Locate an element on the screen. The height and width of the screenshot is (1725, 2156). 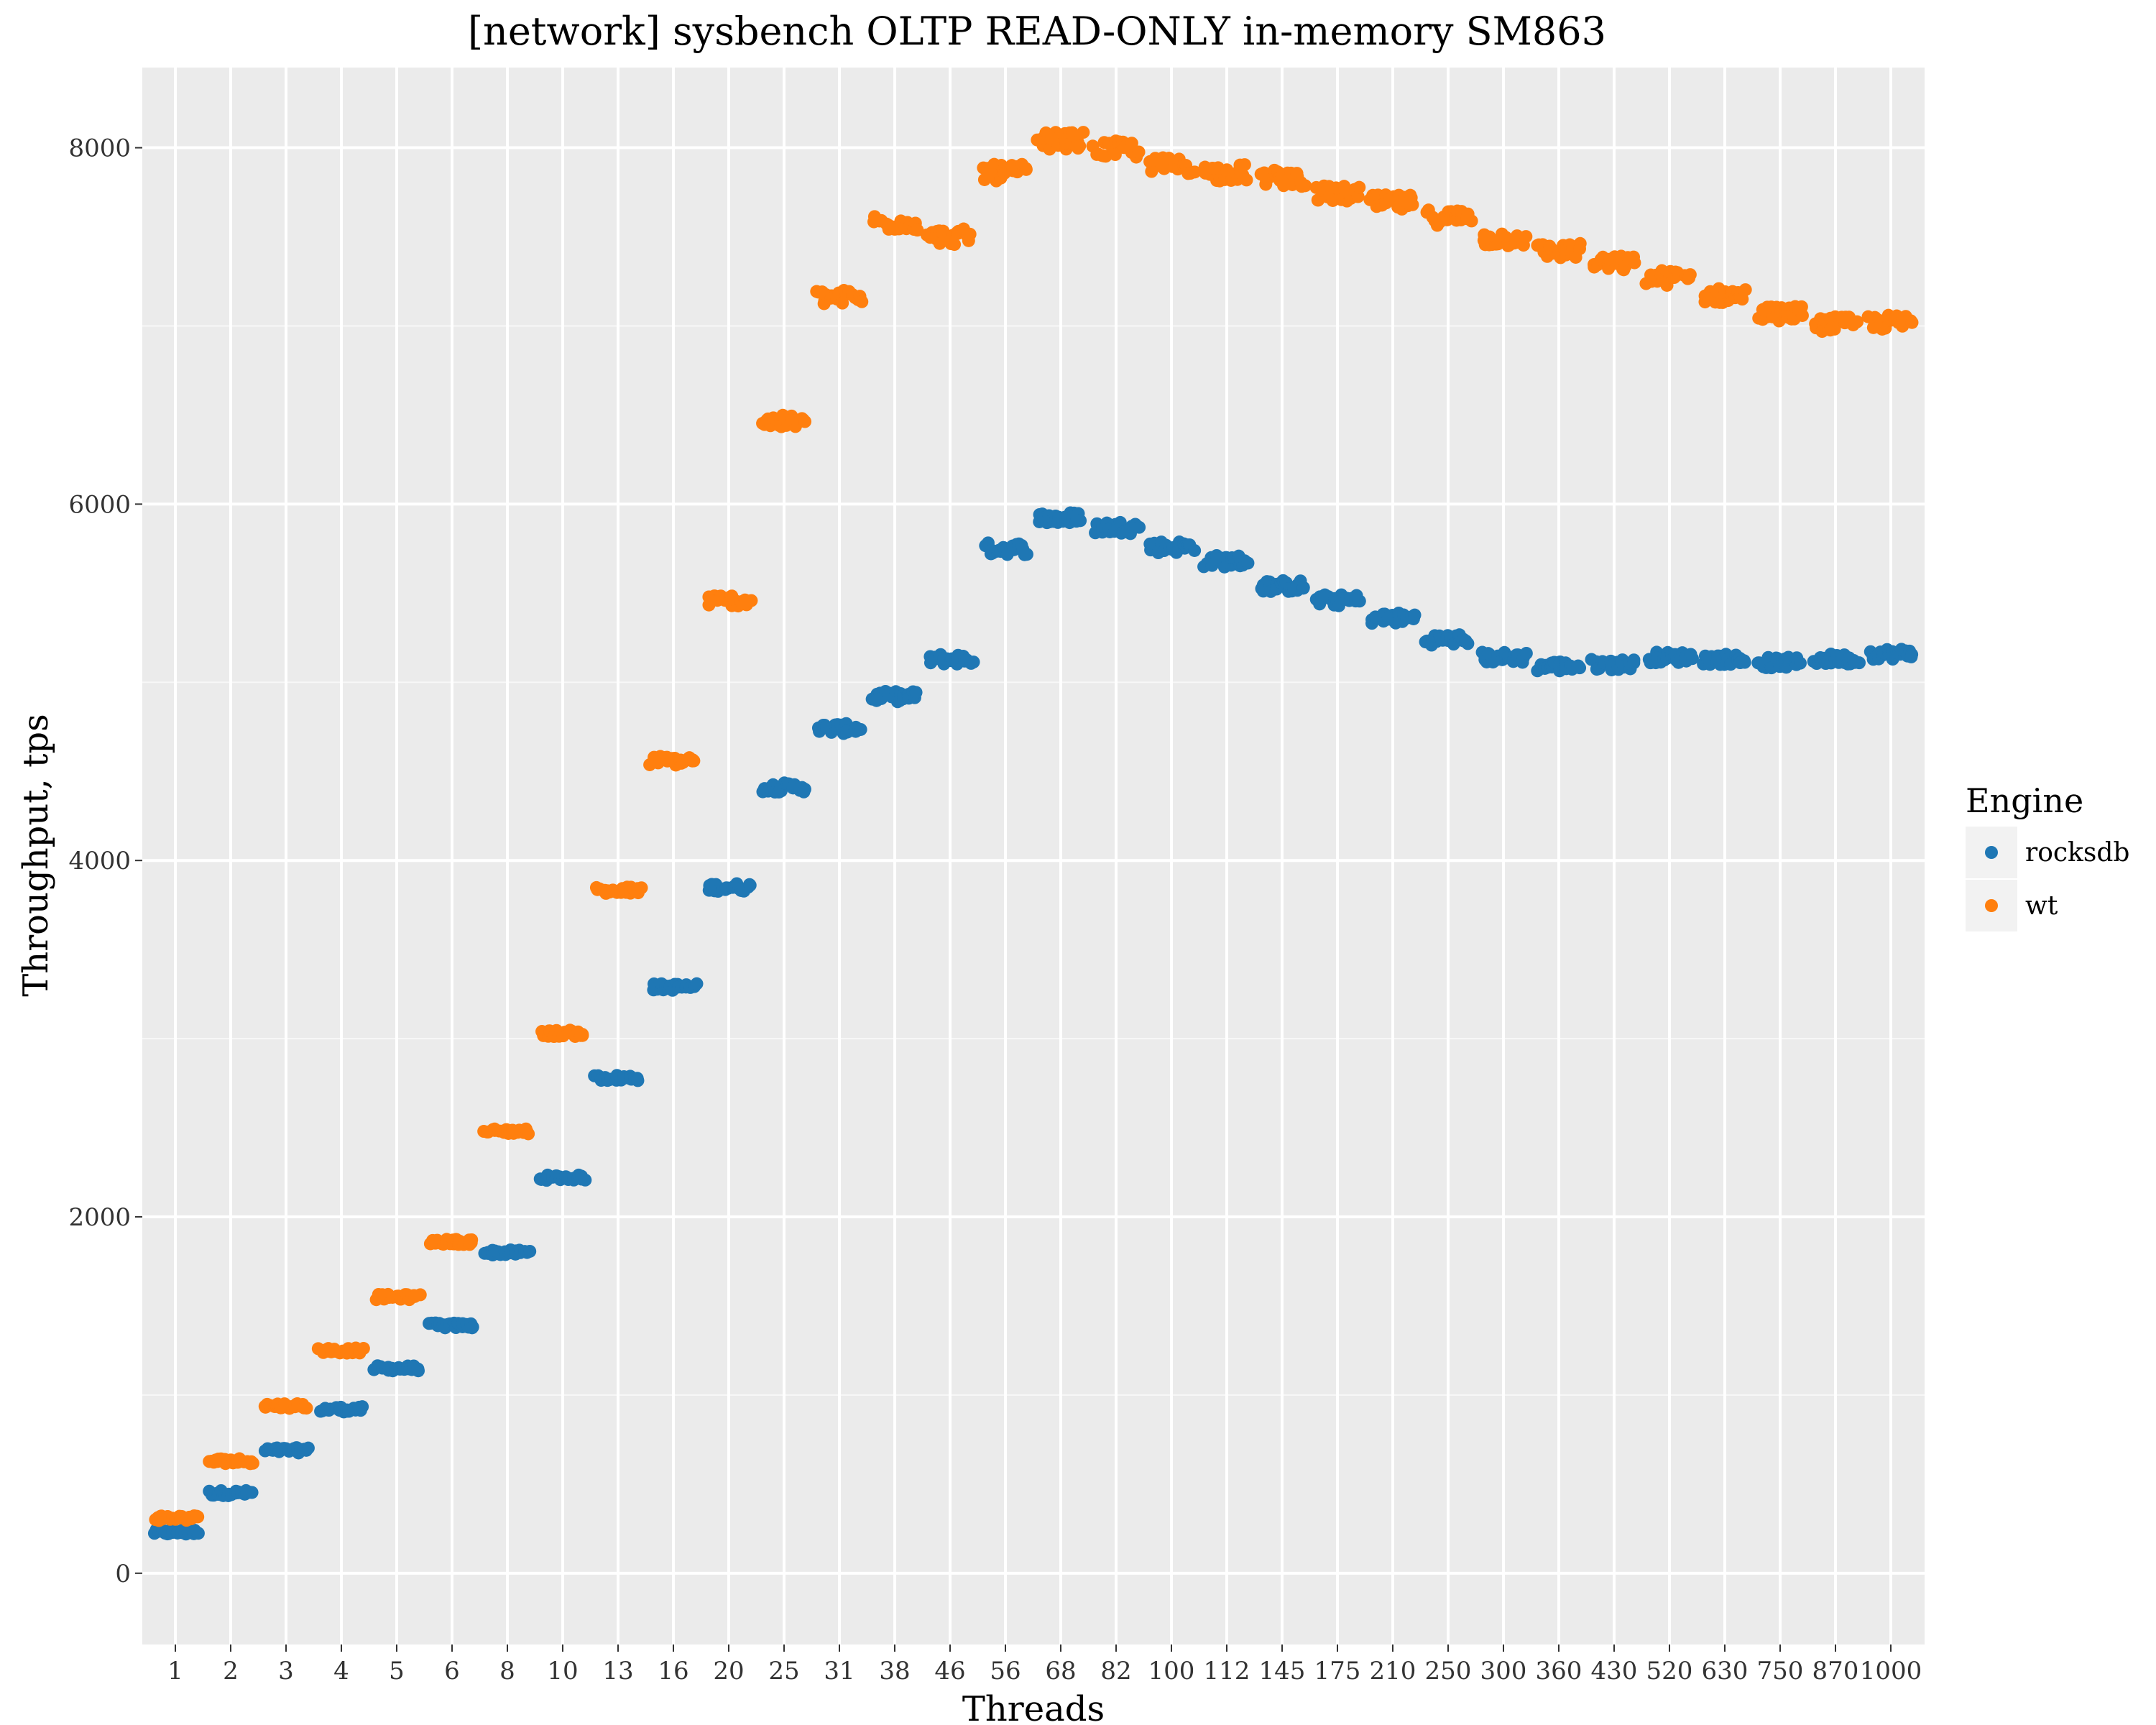
y-tick-label: 0 is located at coordinates (123, 1574).